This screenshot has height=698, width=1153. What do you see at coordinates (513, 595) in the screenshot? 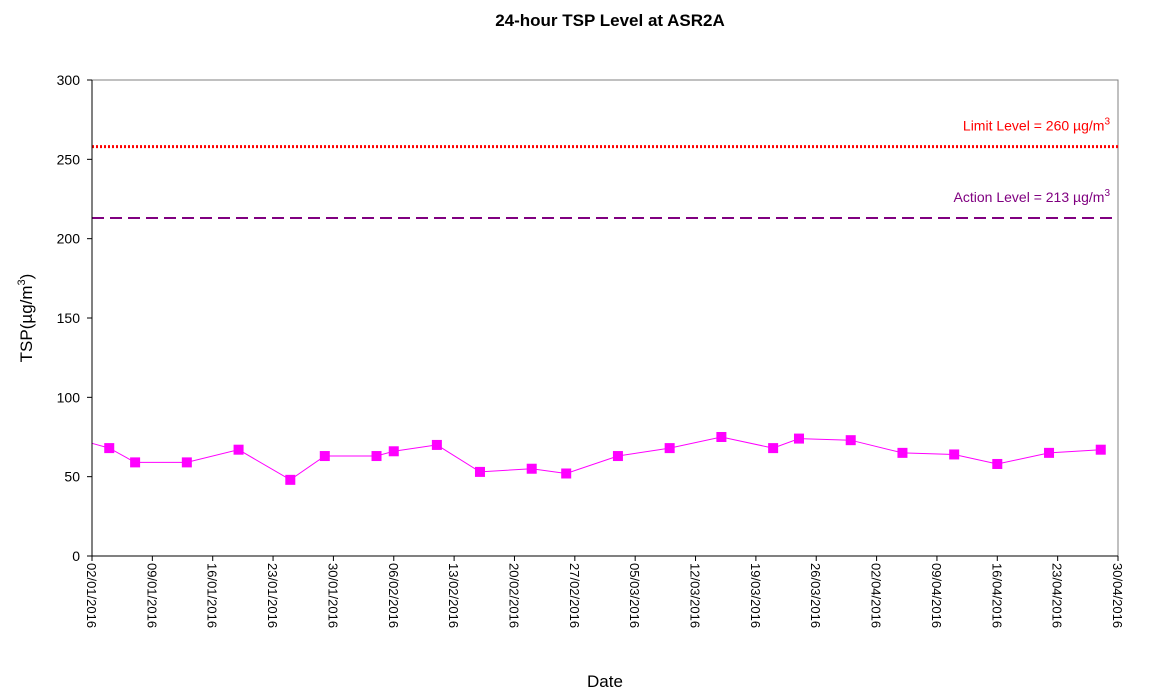
I see `x-tick-label: 20/02/2016` at bounding box center [513, 595].